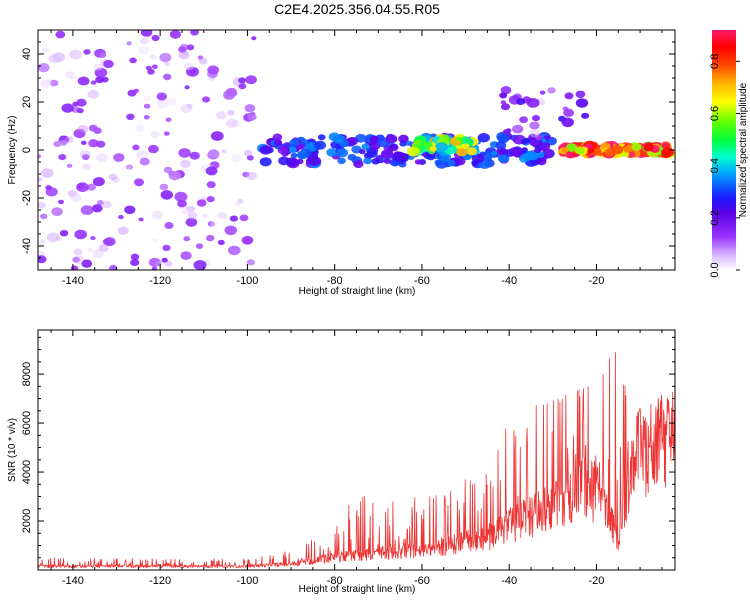  I want to click on figure-title: C2E4.2025.356.04.55.R05, so click(357, 9).